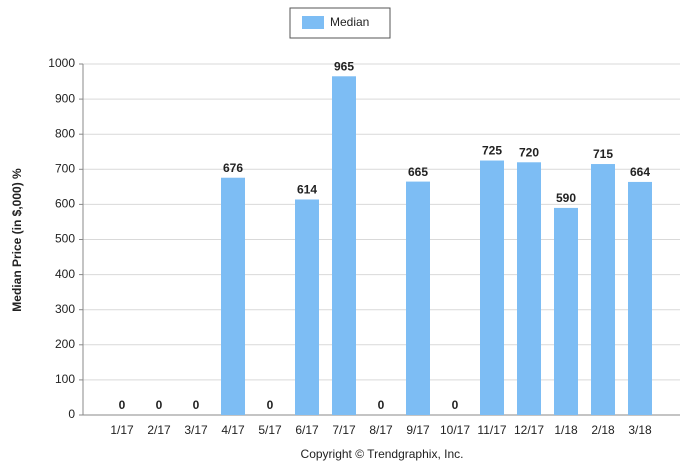 The height and width of the screenshot is (473, 699). What do you see at coordinates (65, 98) in the screenshot?
I see `y-tick-label: 900` at bounding box center [65, 98].